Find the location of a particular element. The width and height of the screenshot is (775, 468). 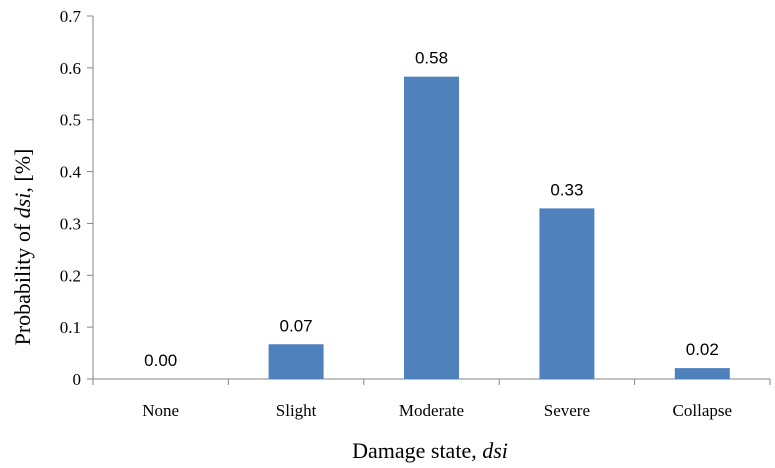

x-tick-label: None is located at coordinates (160, 410).